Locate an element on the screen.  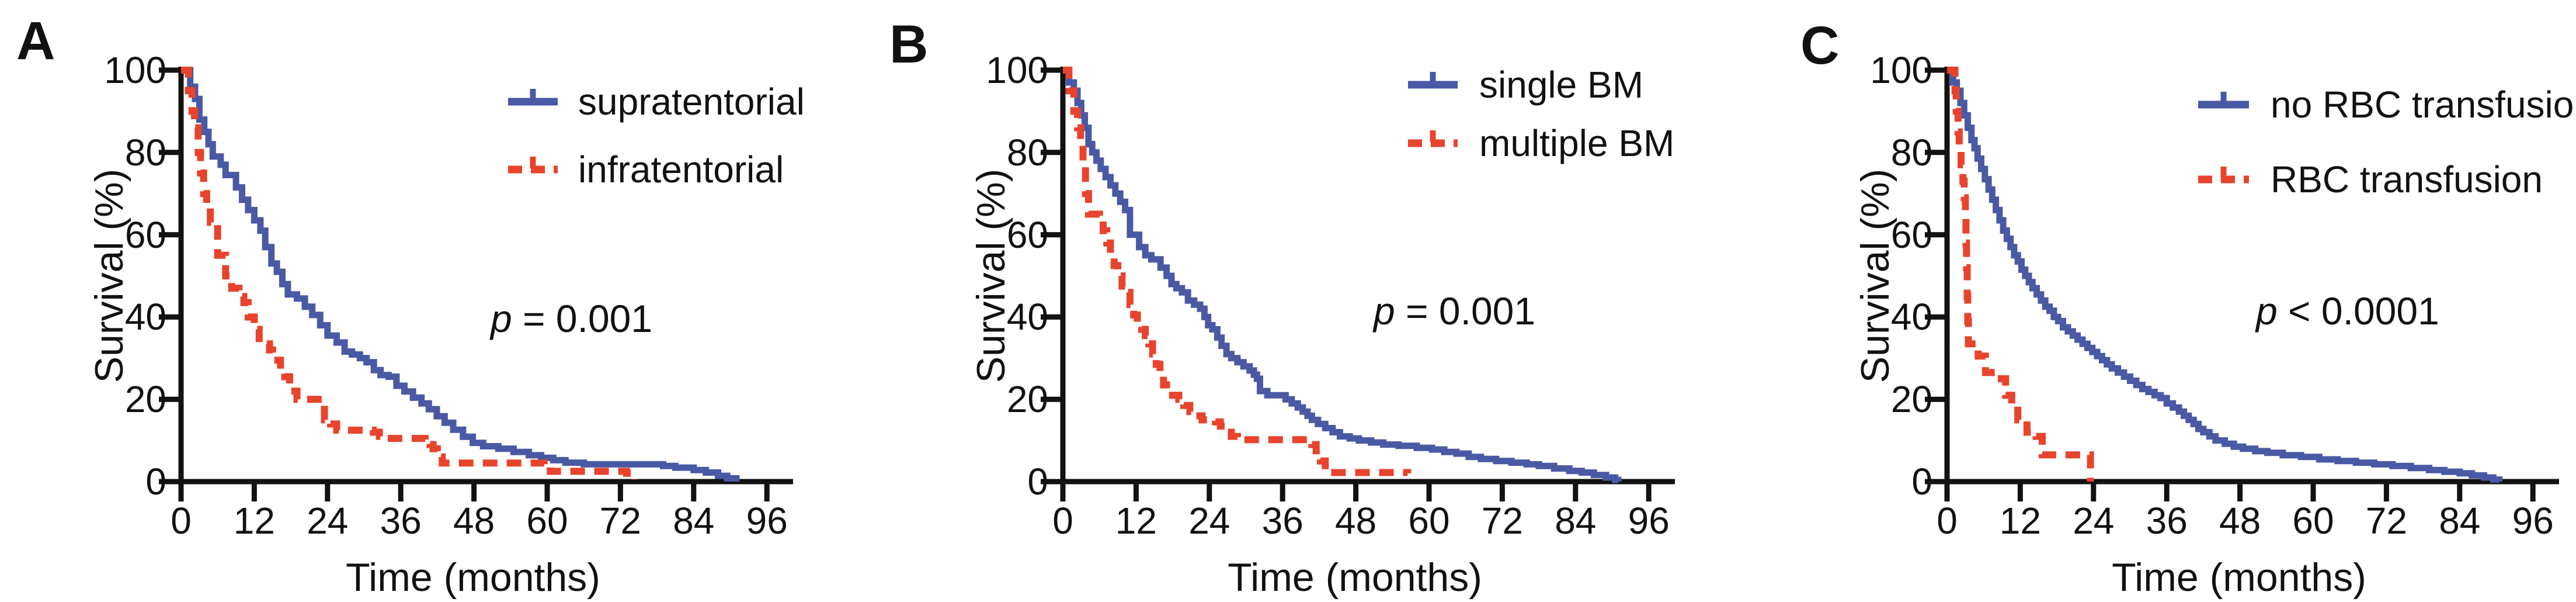
supratentorial-curve is located at coordinates (461, 275).